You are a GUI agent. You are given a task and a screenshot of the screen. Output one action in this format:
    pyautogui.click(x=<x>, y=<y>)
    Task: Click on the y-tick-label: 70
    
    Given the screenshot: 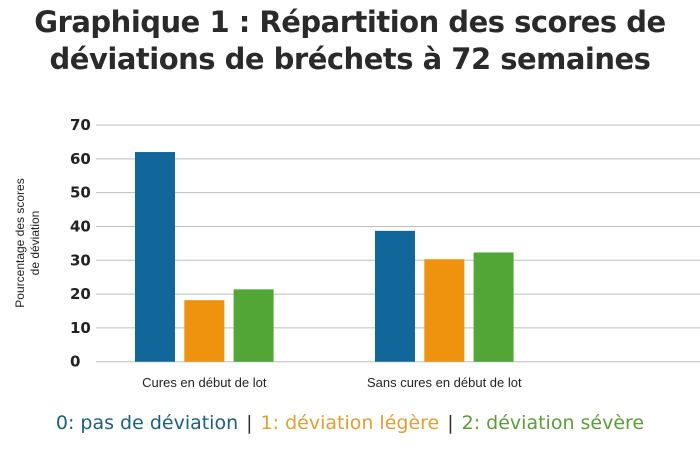 What is the action you would take?
    pyautogui.click(x=80, y=125)
    